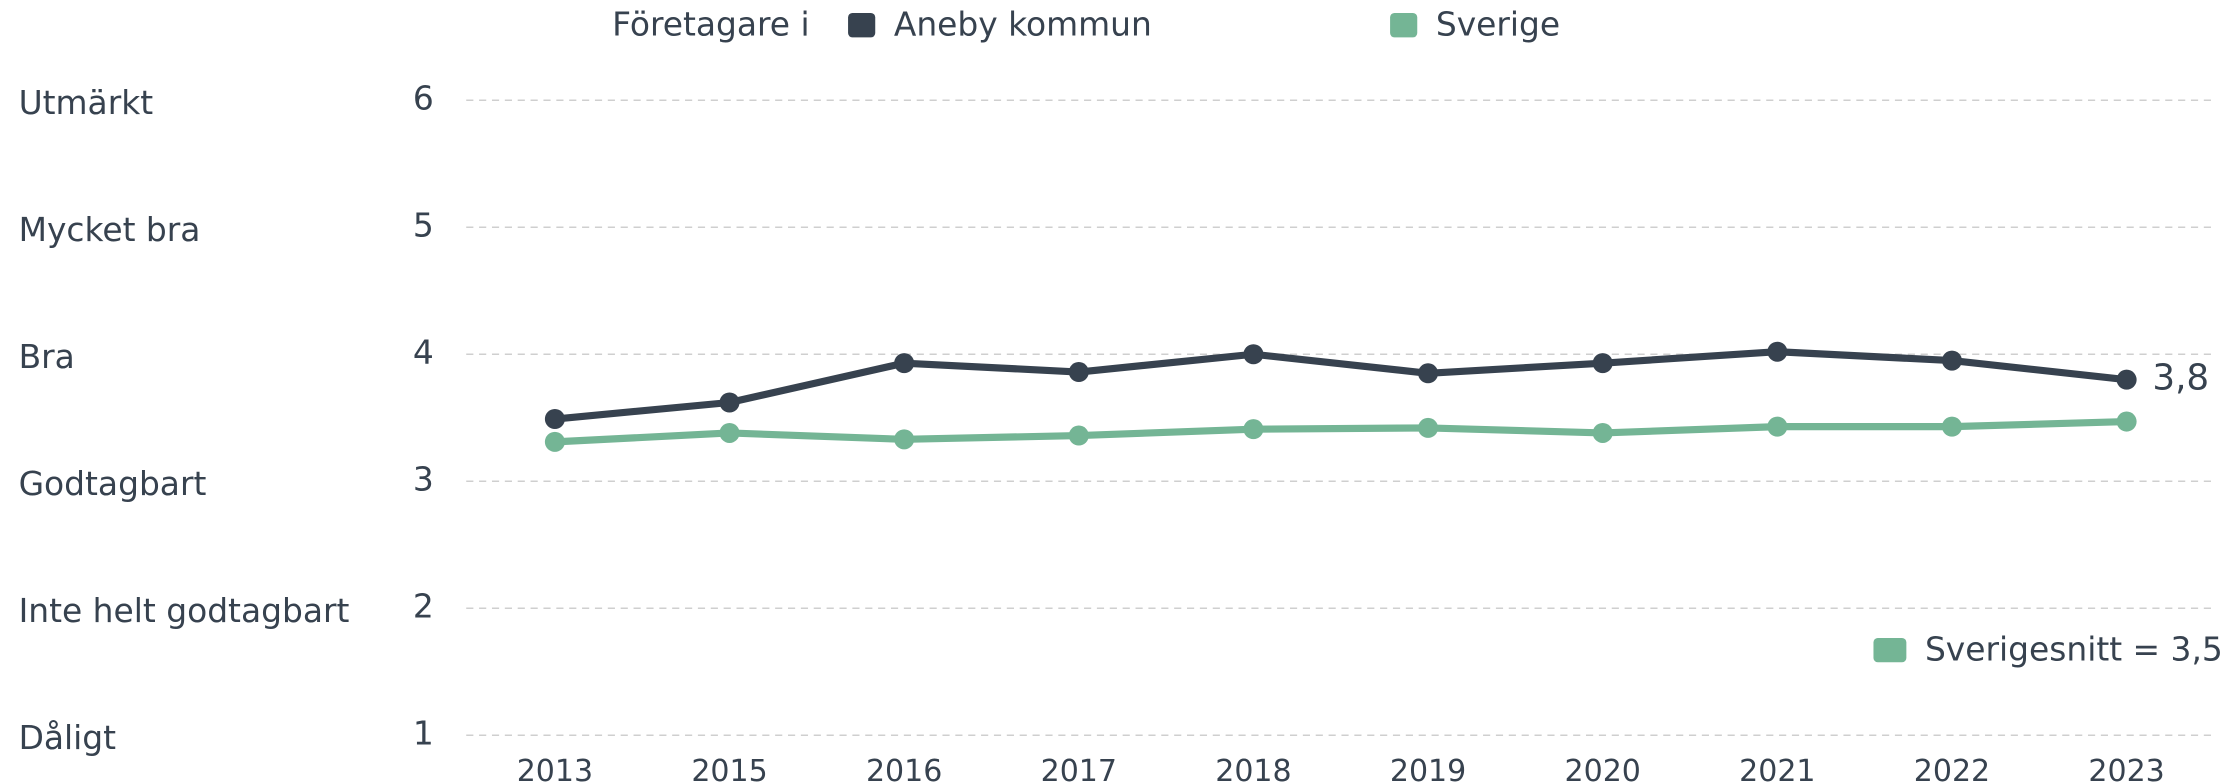  I want to click on y-tick-label: 4, so click(423, 352).